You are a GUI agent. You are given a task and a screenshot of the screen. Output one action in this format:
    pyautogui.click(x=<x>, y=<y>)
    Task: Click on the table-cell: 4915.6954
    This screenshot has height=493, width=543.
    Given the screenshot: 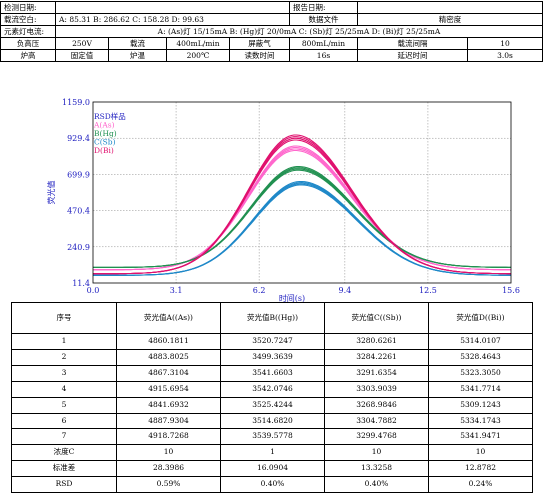 What is the action you would take?
    pyautogui.click(x=168, y=389)
    